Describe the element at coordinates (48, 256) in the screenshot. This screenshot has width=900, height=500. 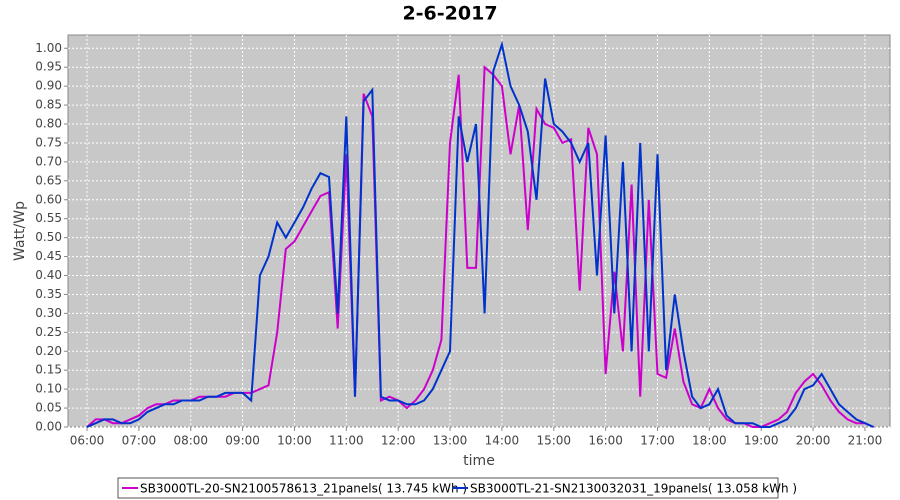
I see `y-tick-label: 0.45` at that location.